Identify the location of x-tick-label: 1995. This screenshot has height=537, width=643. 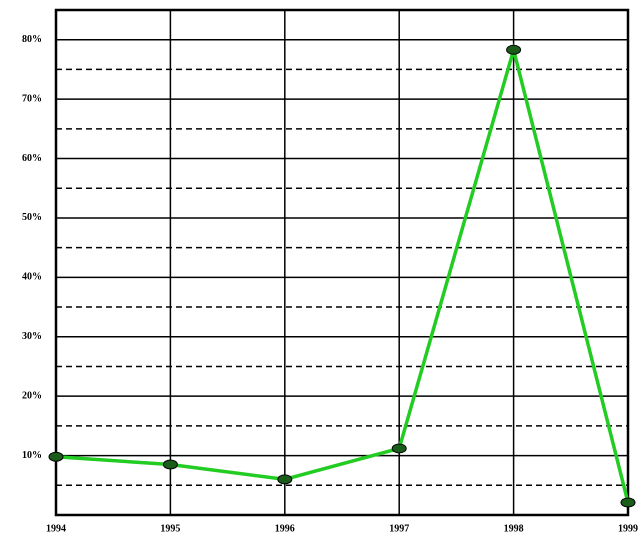
(170, 528).